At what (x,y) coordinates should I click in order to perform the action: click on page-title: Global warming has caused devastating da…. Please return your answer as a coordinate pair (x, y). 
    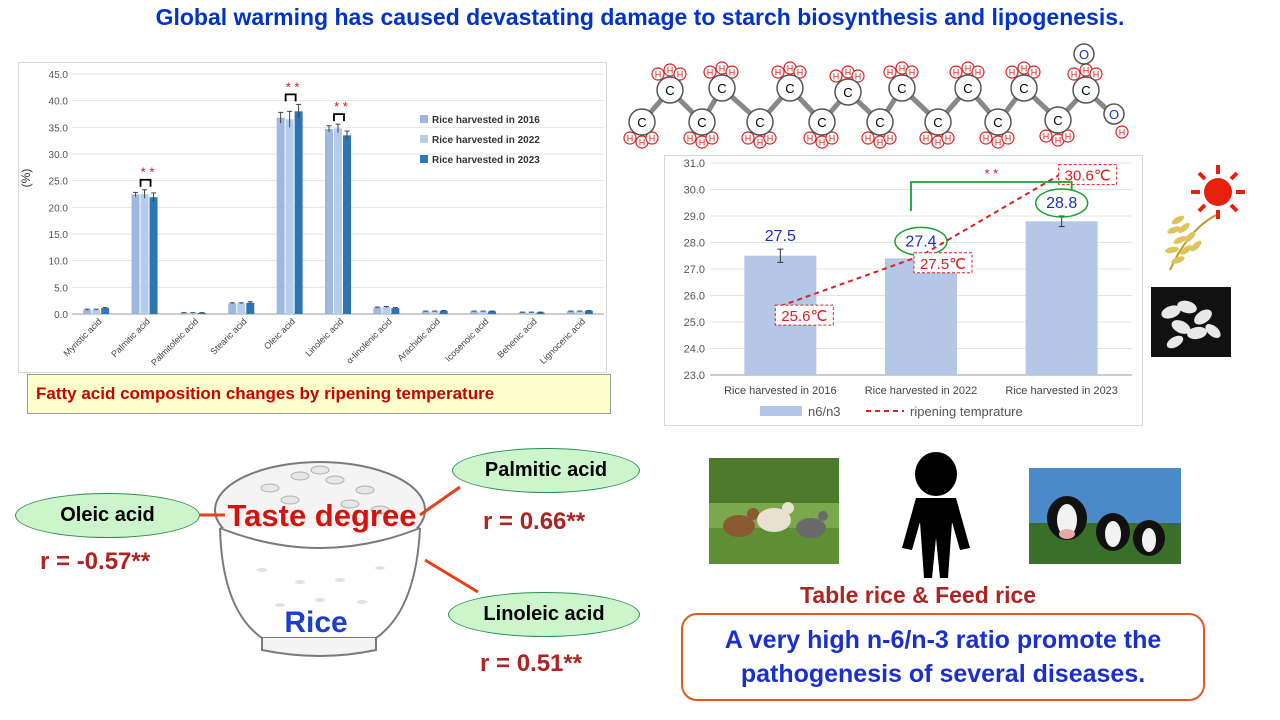
    Looking at the image, I should click on (640, 17).